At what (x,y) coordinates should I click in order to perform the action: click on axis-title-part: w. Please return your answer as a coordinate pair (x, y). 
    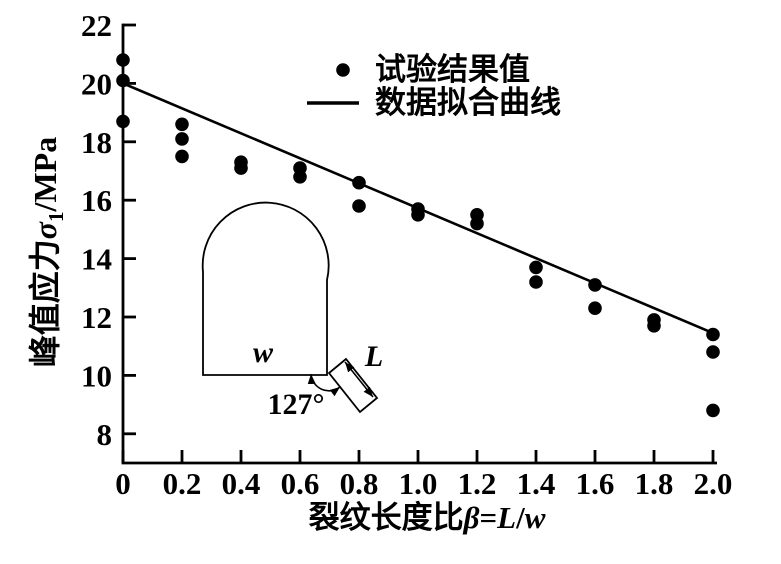
    Looking at the image, I should click on (535, 517).